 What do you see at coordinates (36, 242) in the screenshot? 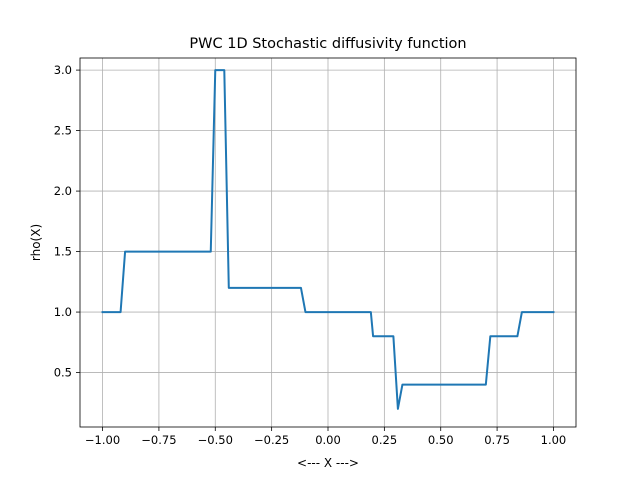
I see `y-axis-label: rho(X)` at bounding box center [36, 242].